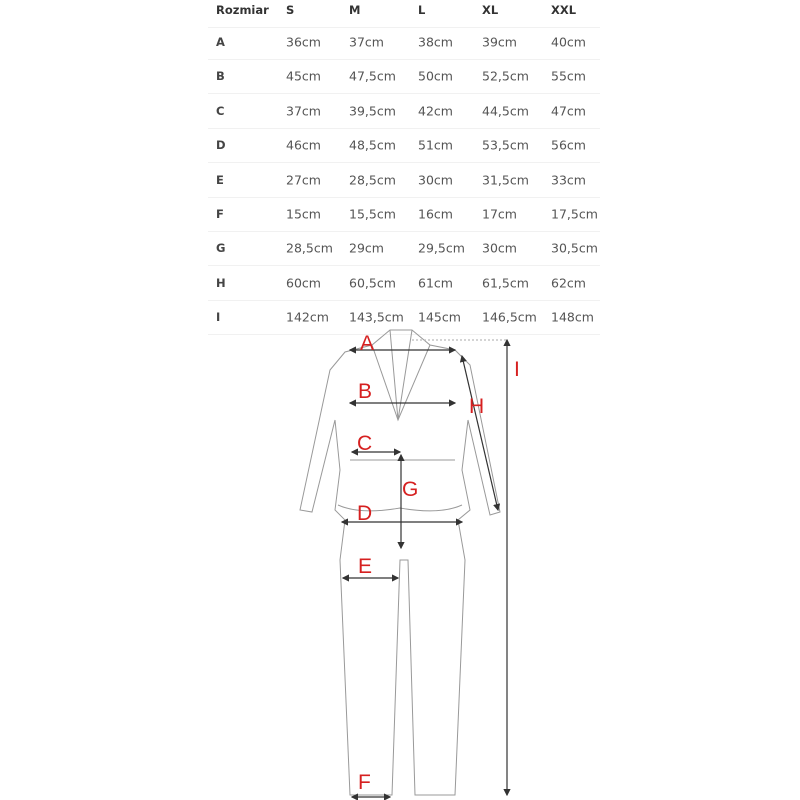 The image size is (800, 800). I want to click on table-cell: 44,5cm, so click(505, 111).